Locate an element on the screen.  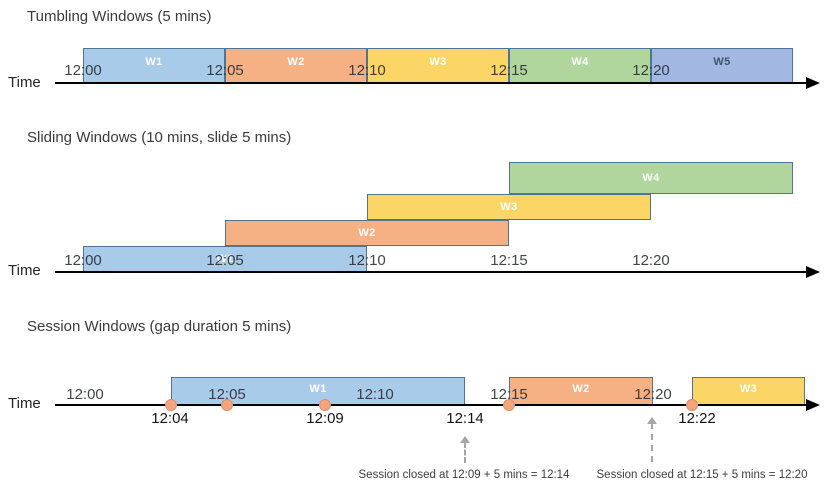
tumbling-time-axis is located at coordinates (431, 83).